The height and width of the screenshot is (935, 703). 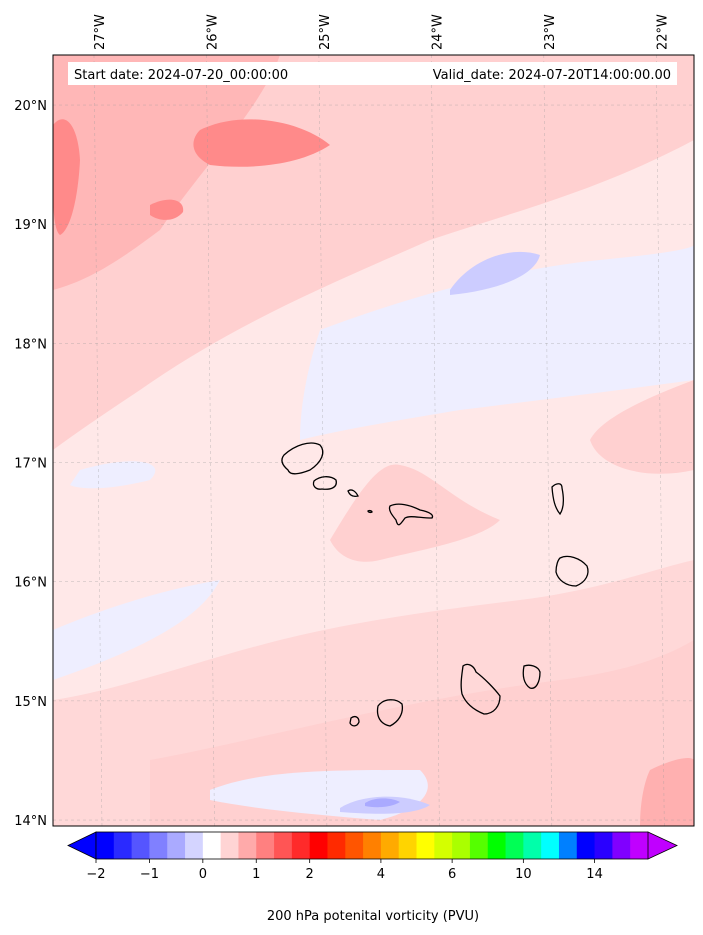 I want to click on coastlines, so click(x=435, y=584).